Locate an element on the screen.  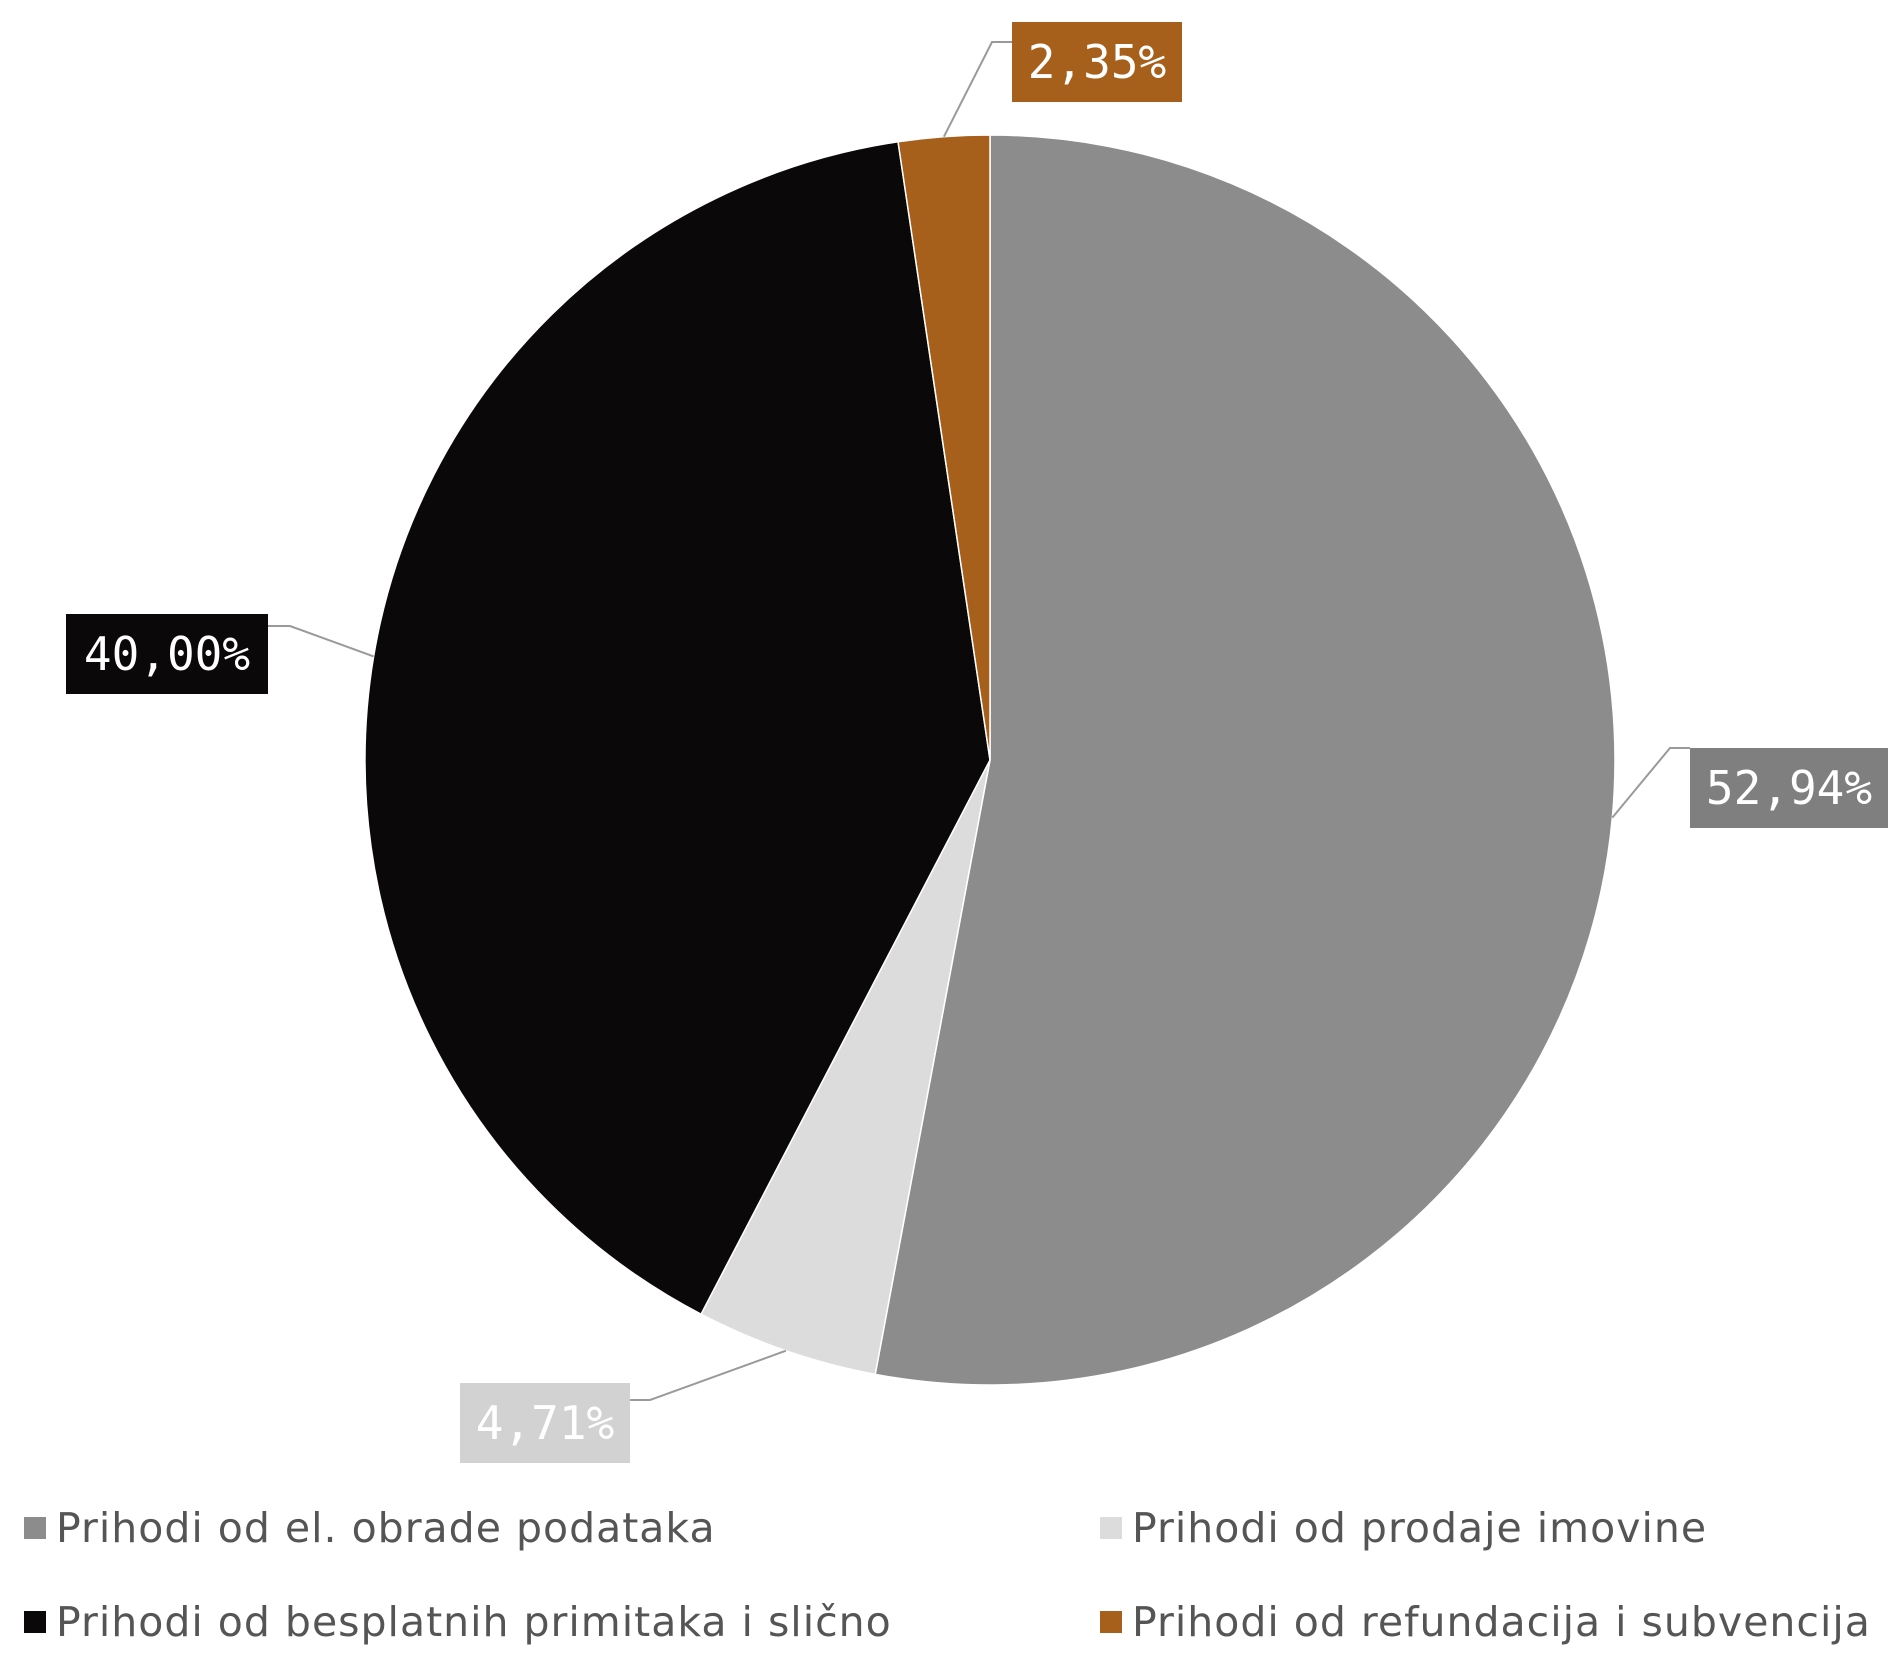
legend-item: Prihodi od prodaje imovine is located at coordinates (1403, 1528).